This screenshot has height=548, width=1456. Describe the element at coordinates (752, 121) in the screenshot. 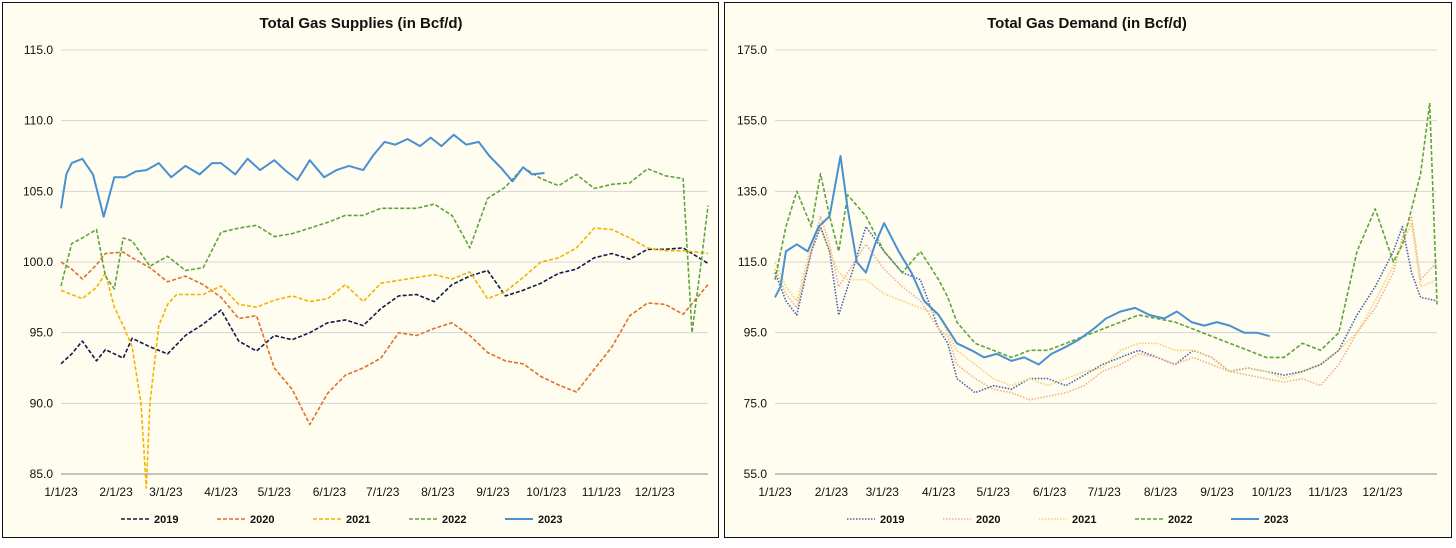

I see `y-tick-label: 155.0` at that location.